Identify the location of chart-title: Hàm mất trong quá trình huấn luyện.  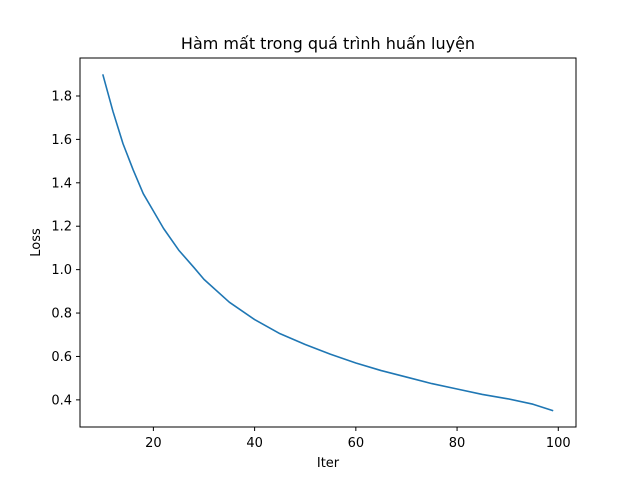
(328, 43).